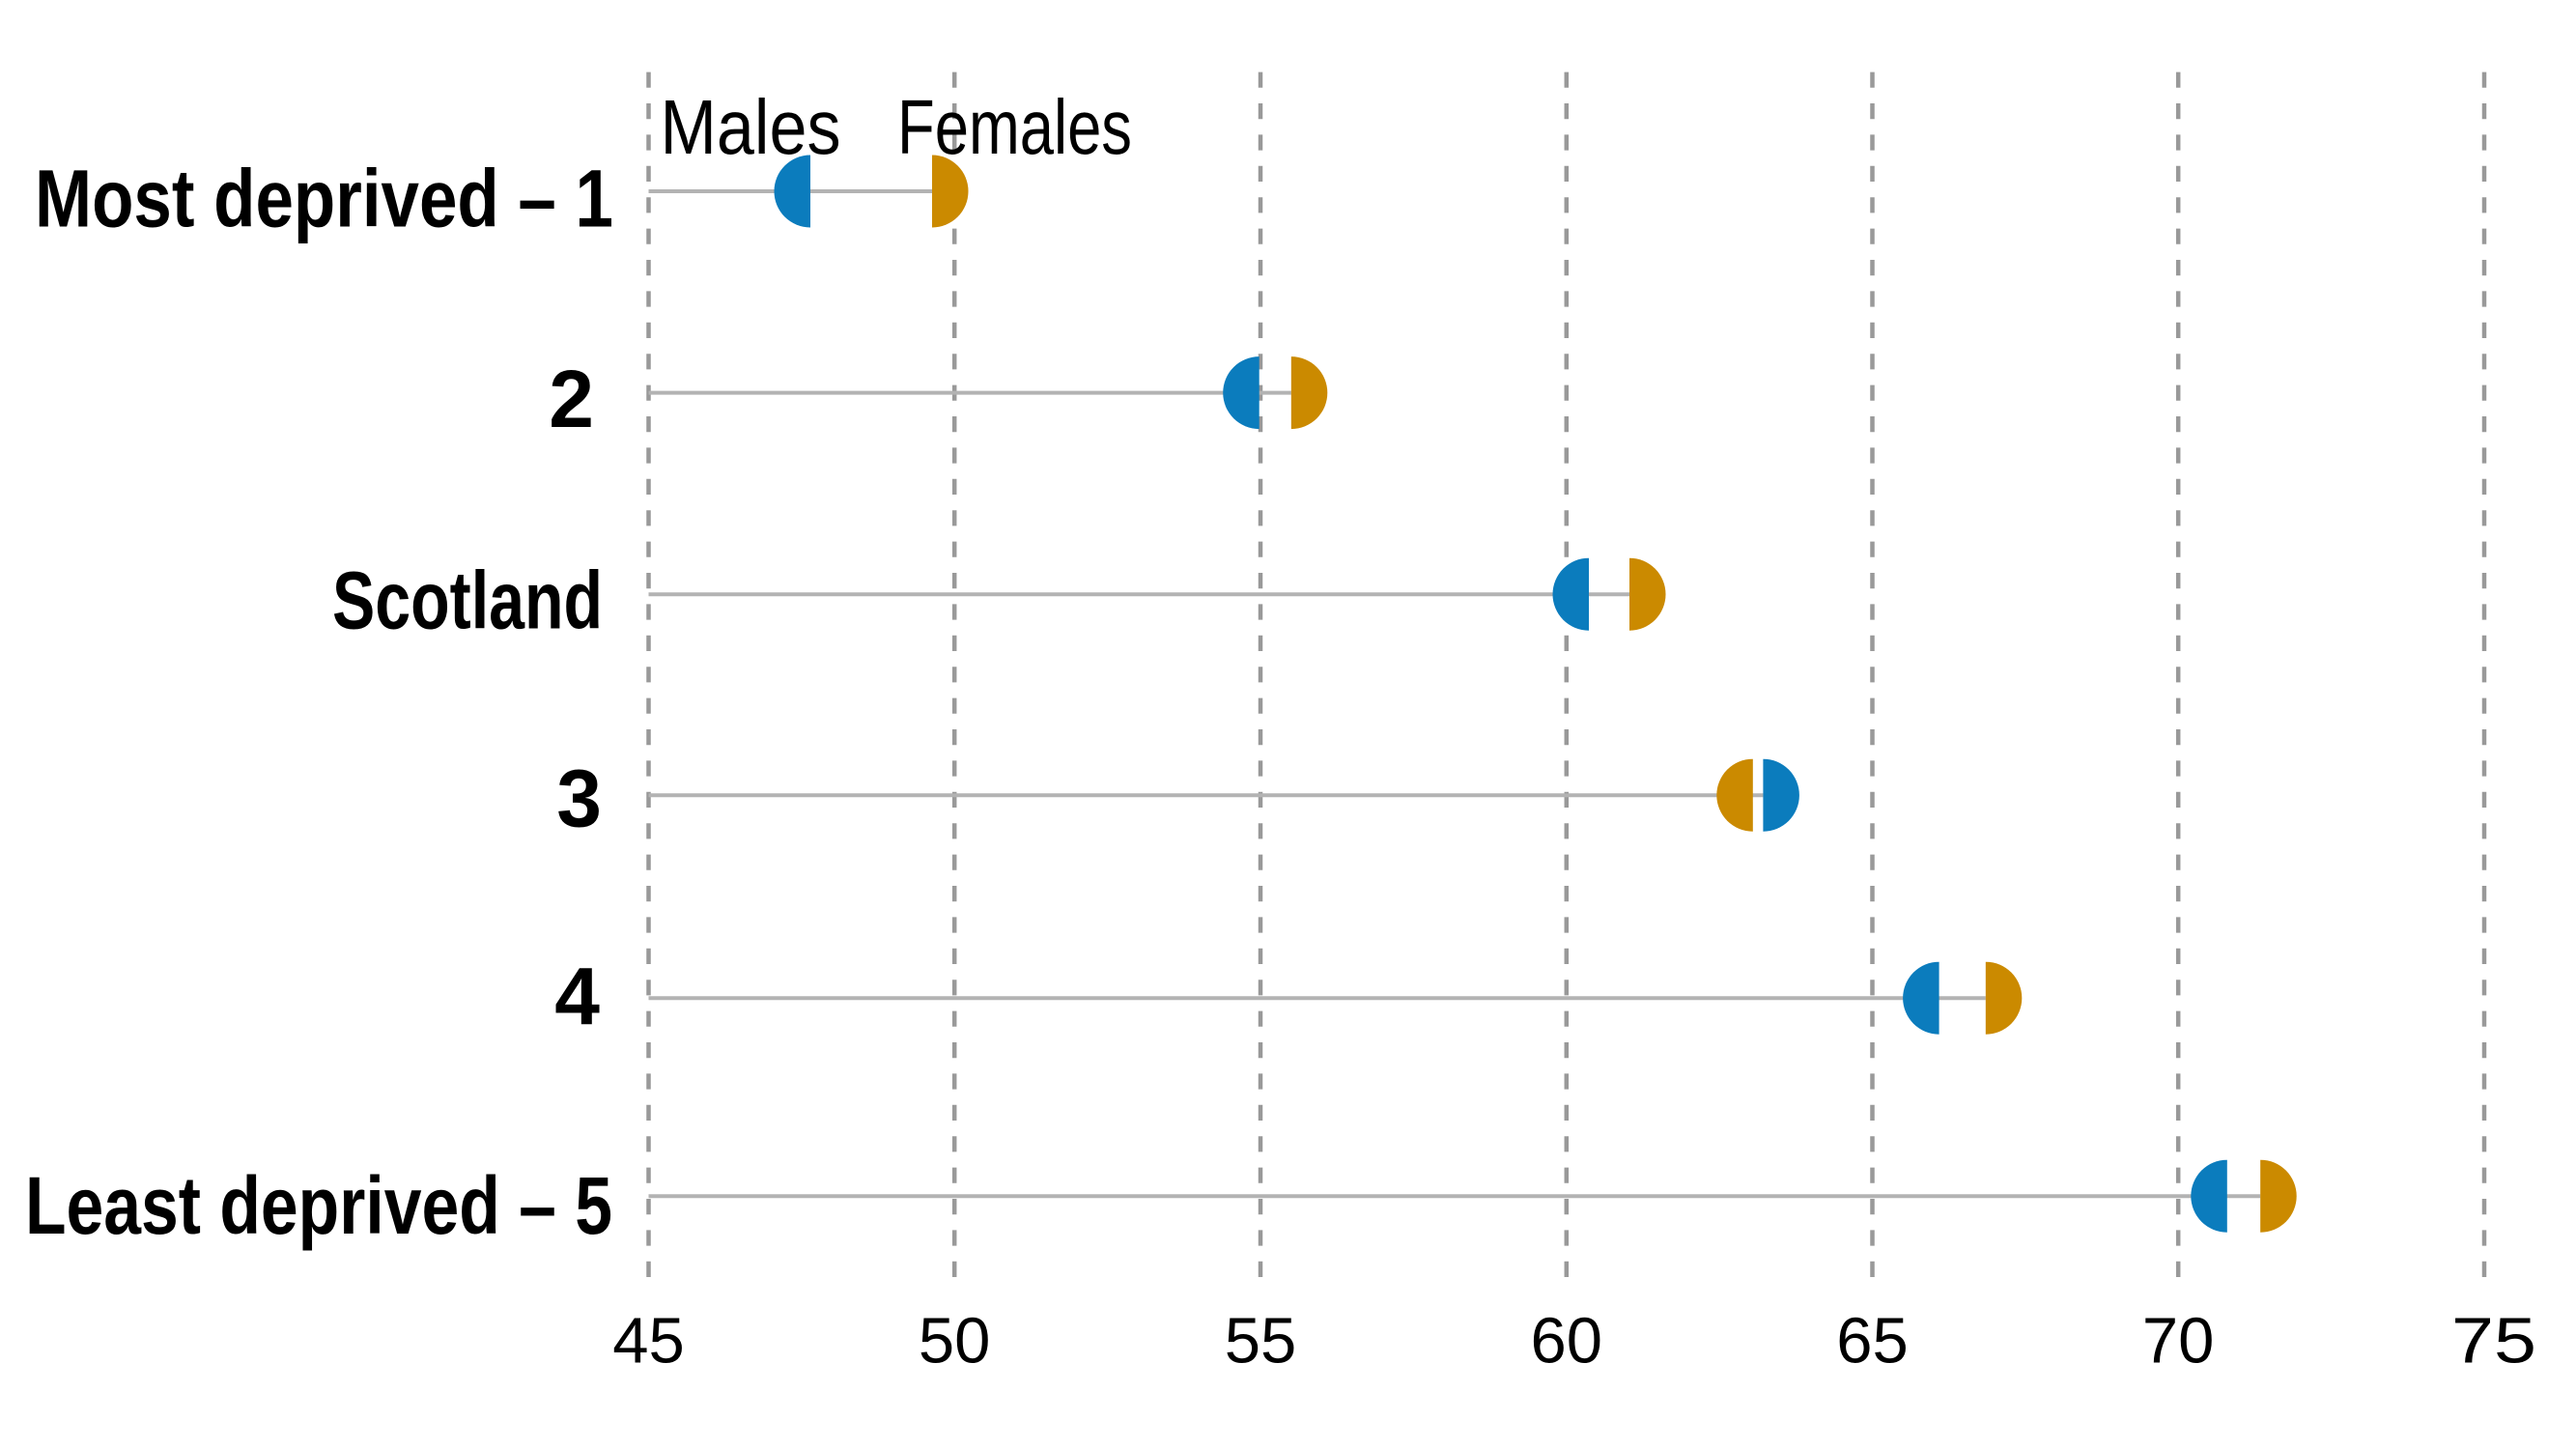 This screenshot has width=2576, height=1449. Describe the element at coordinates (324, 199) in the screenshot. I see `svg-text: Most deprived – 1` at that location.